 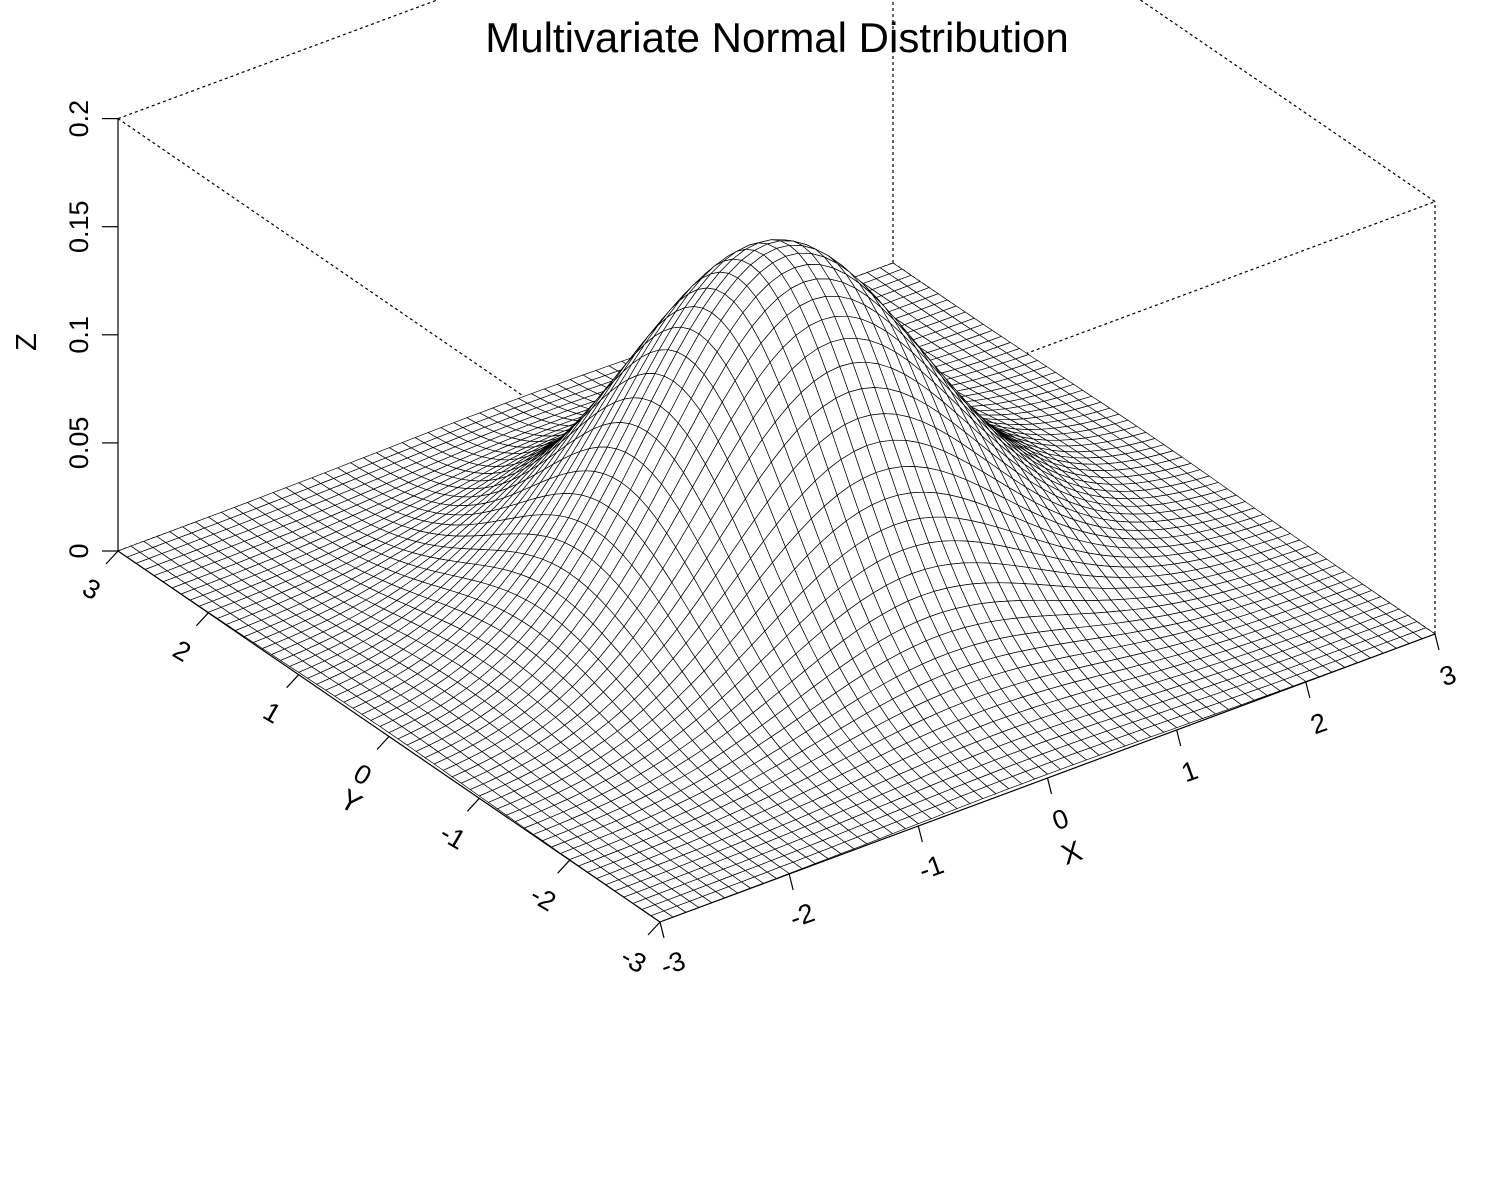 I want to click on chart-title: Multivariate Normal Distribution, so click(x=777, y=37).